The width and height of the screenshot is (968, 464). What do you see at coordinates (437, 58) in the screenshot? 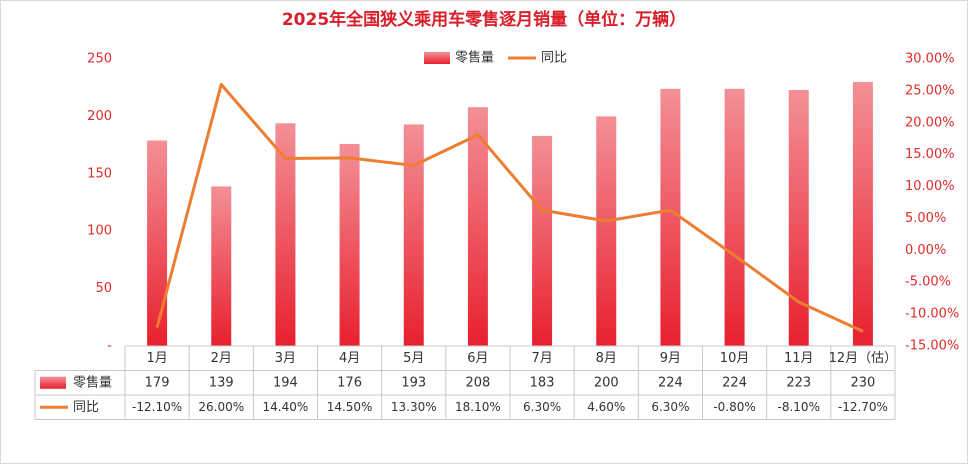
I see `legend-swatch` at bounding box center [437, 58].